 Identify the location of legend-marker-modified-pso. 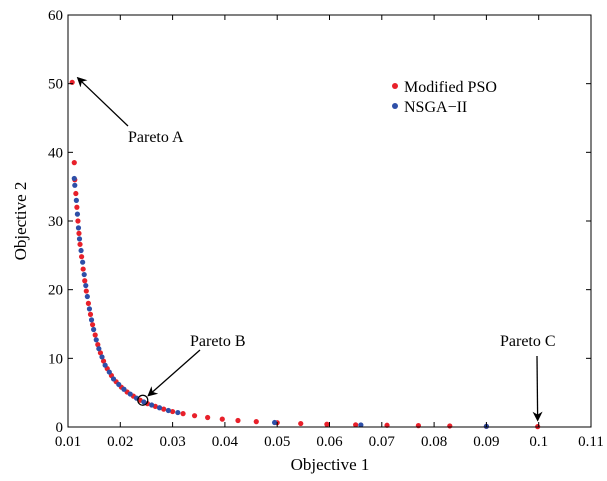
(395, 86).